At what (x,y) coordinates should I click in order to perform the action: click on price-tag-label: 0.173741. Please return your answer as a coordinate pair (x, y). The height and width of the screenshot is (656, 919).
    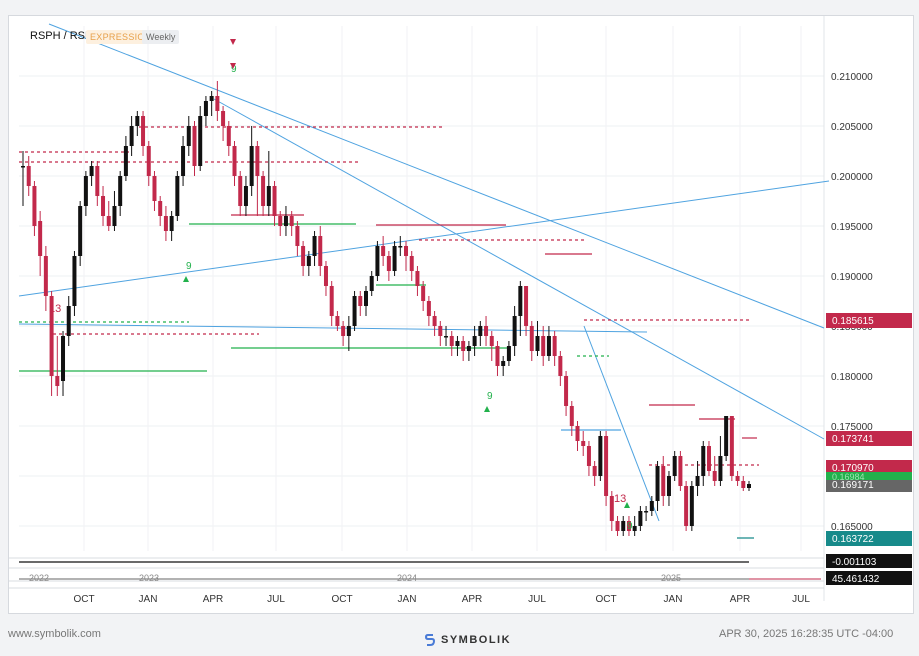
    Looking at the image, I should click on (853, 439).